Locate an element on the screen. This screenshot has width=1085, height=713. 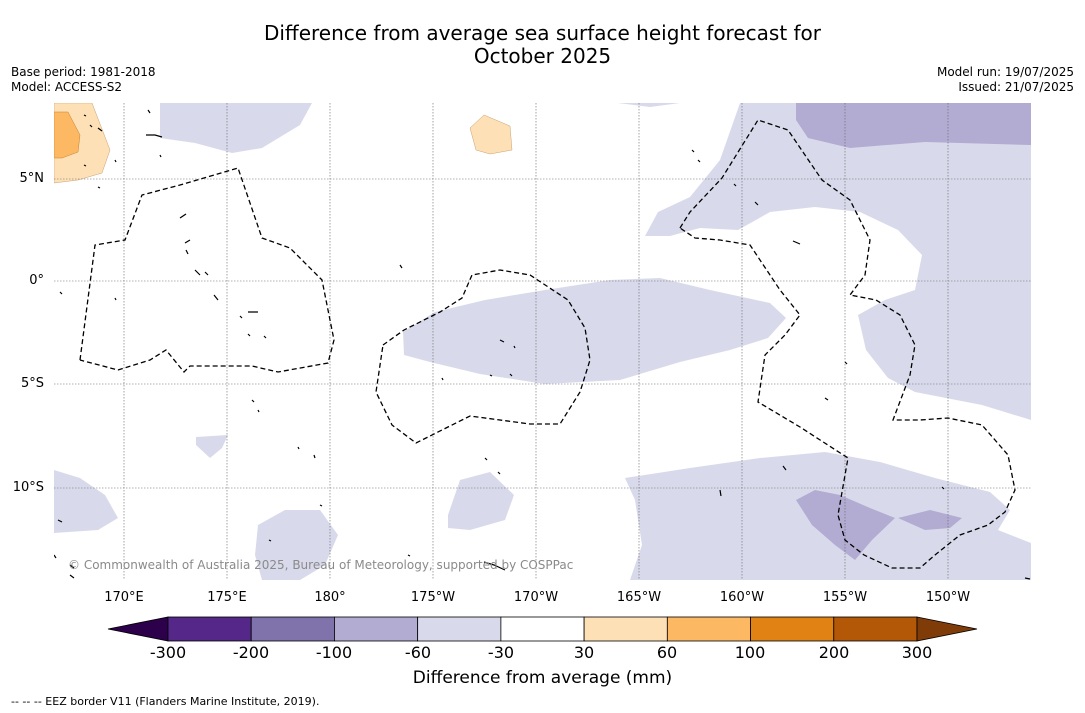
colorbar-bins is located at coordinates (542, 629).